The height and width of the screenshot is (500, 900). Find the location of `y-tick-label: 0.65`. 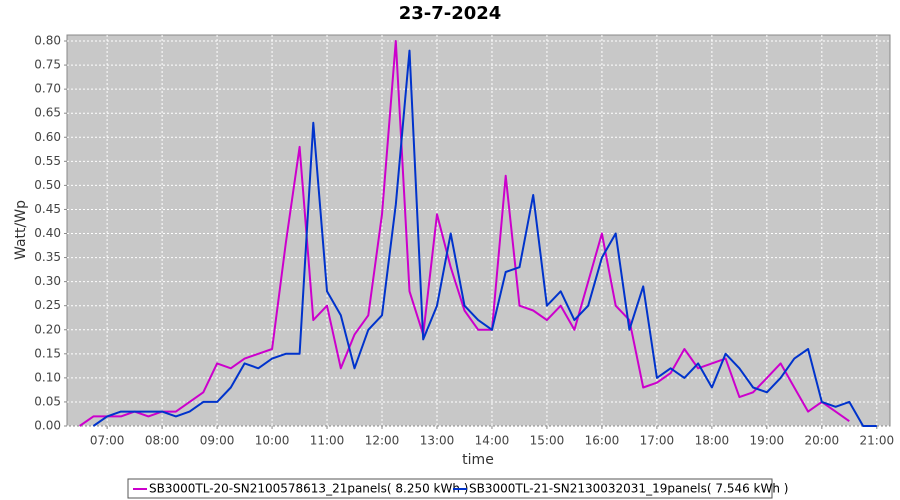

y-tick-label: 0.65 is located at coordinates (47, 113).